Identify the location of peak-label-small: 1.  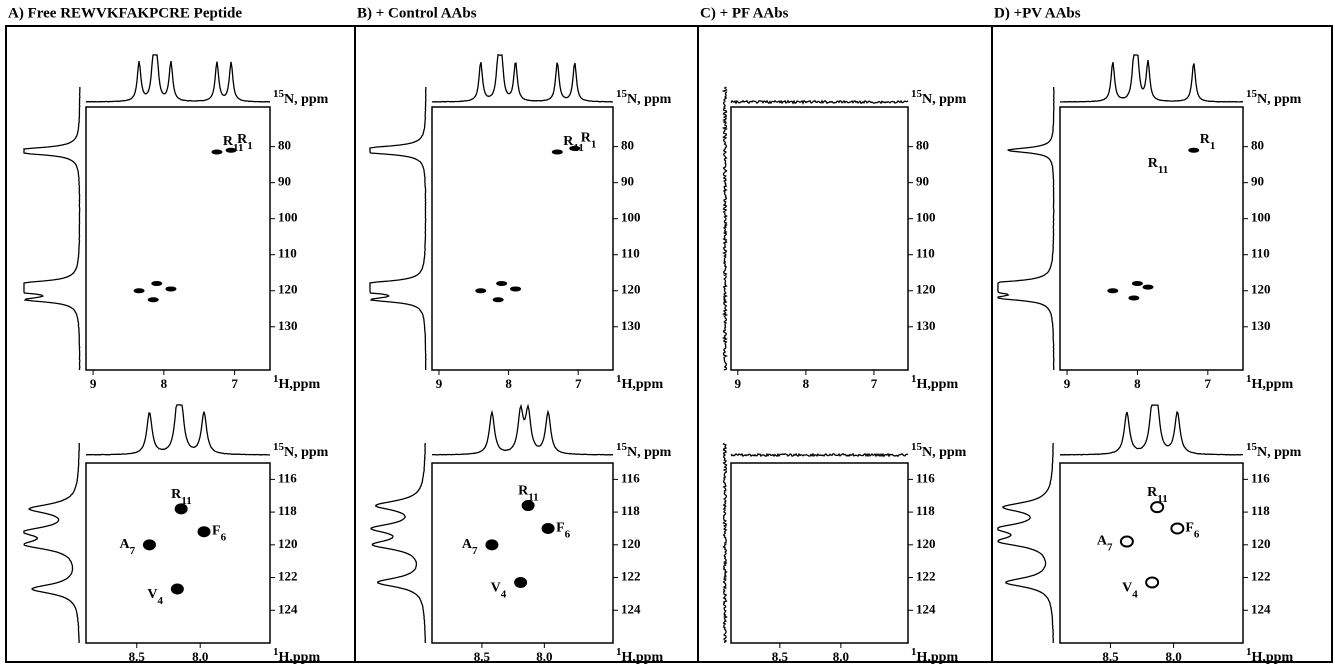
(250, 146).